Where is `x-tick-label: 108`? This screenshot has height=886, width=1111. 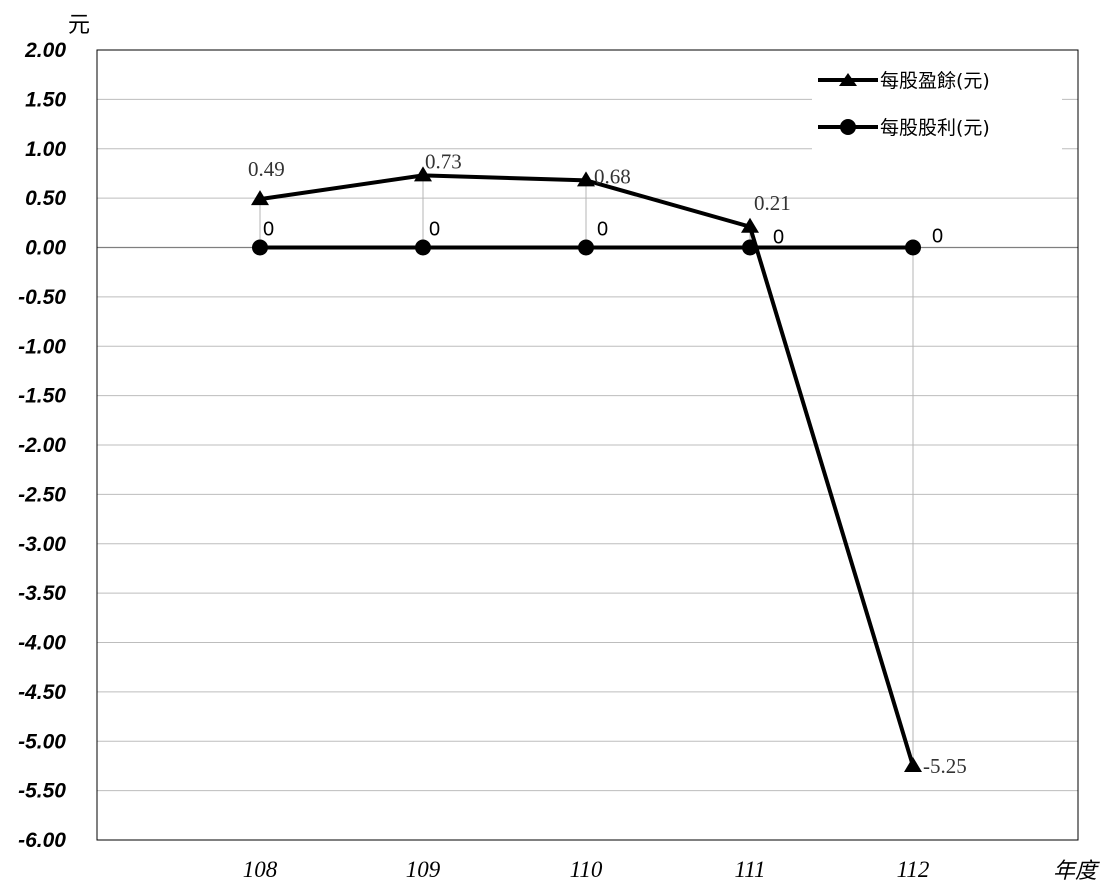
x-tick-label: 108 is located at coordinates (260, 869).